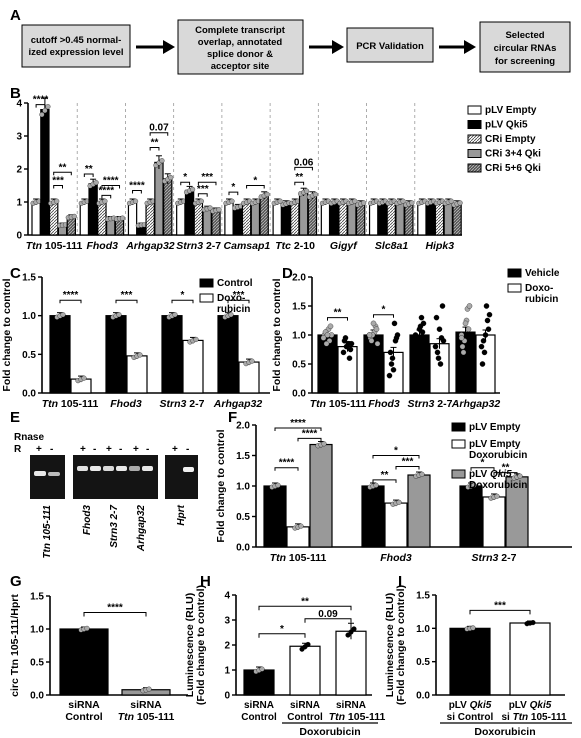 The width and height of the screenshot is (581, 738). I want to click on legend-label: Doxorubicin, so click(498, 455).